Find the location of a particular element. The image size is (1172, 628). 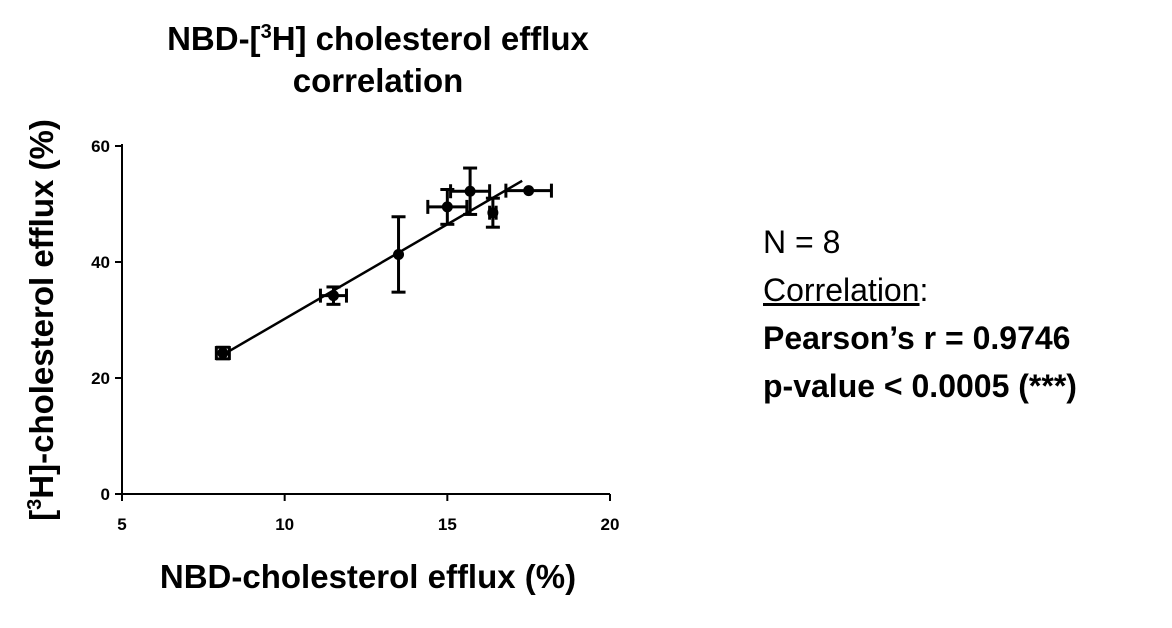

y-tick-label: 20 is located at coordinates (100, 378).